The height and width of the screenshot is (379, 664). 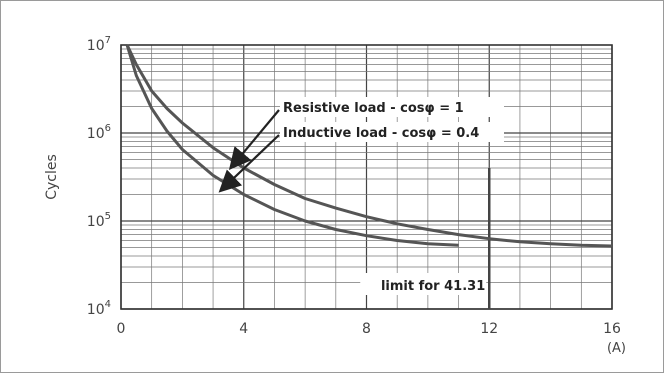 What do you see at coordinates (99, 44) in the screenshot?
I see `y-tick-label: 10⁷` at bounding box center [99, 44].